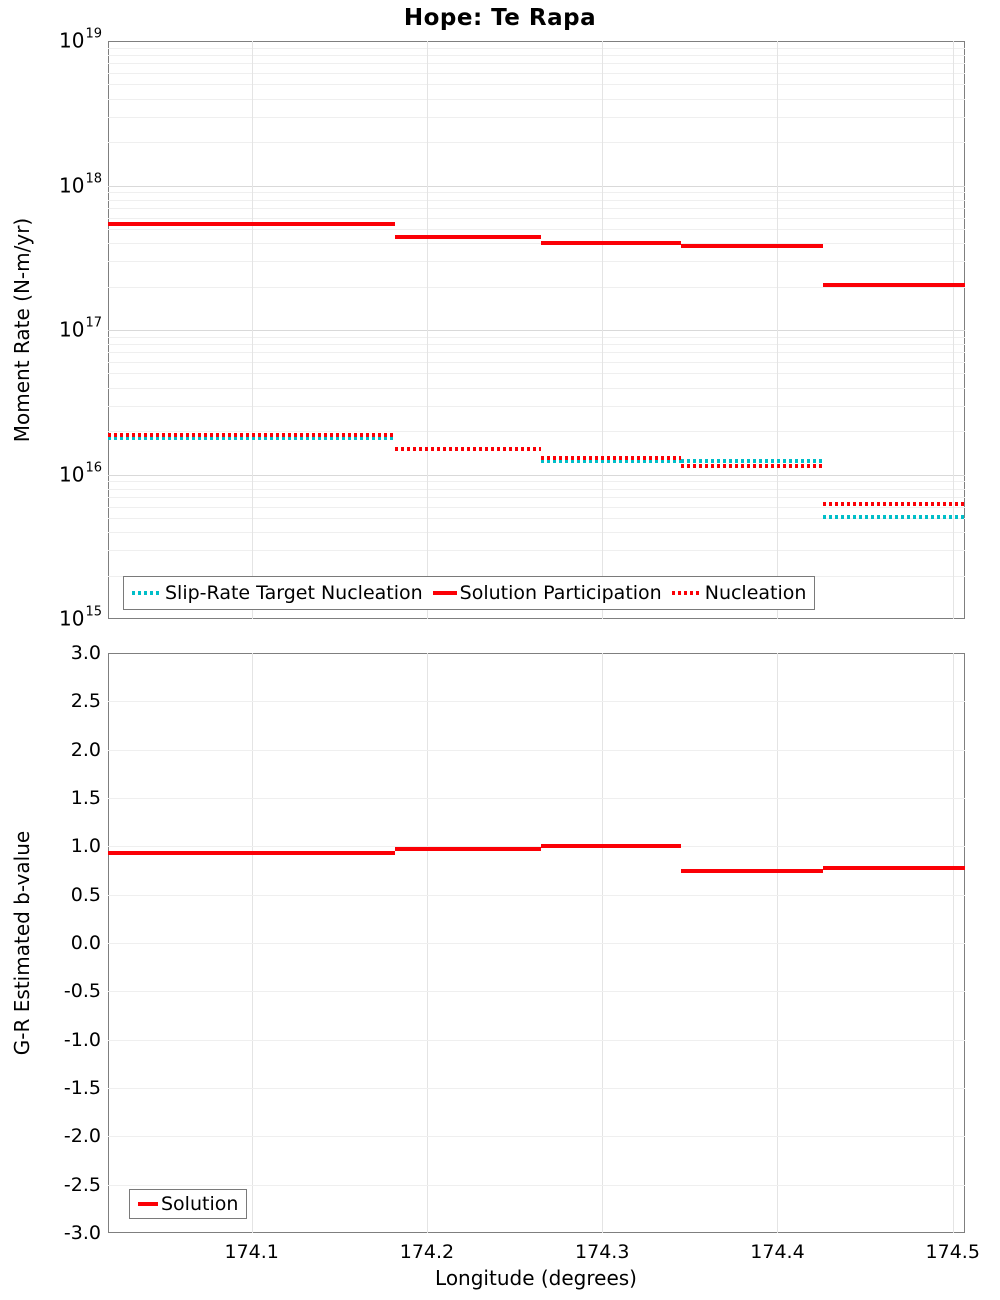 Image resolution: width=1000 pixels, height=1300 pixels. What do you see at coordinates (82, 1136) in the screenshot?
I see `y-tick-label--2.0: -2.0` at bounding box center [82, 1136].